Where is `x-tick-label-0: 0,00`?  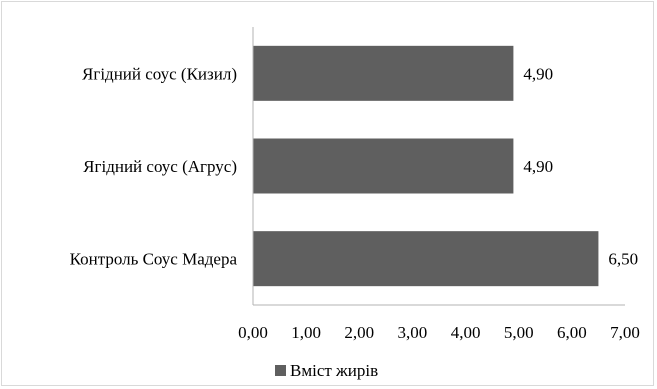
x-tick-label-0: 0,00 is located at coordinates (253, 332).